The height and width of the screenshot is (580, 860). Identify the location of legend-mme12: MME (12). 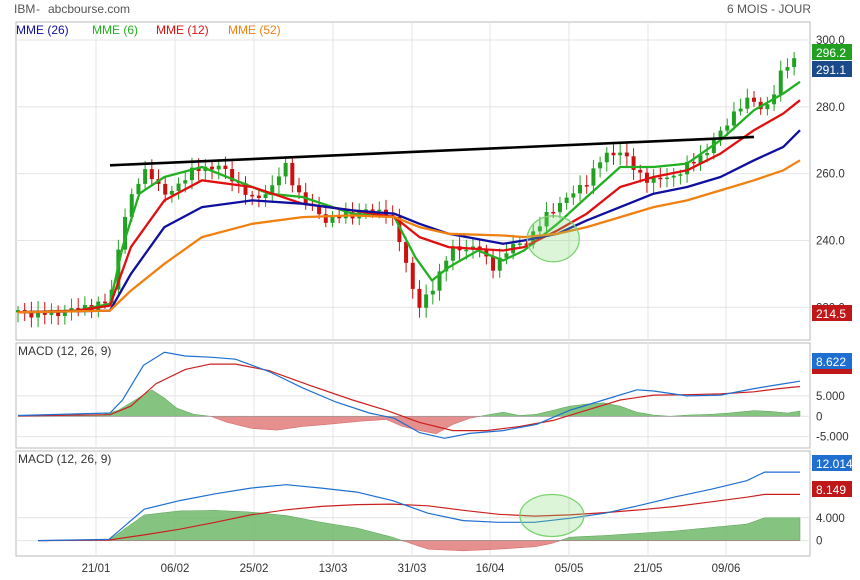
(182, 30).